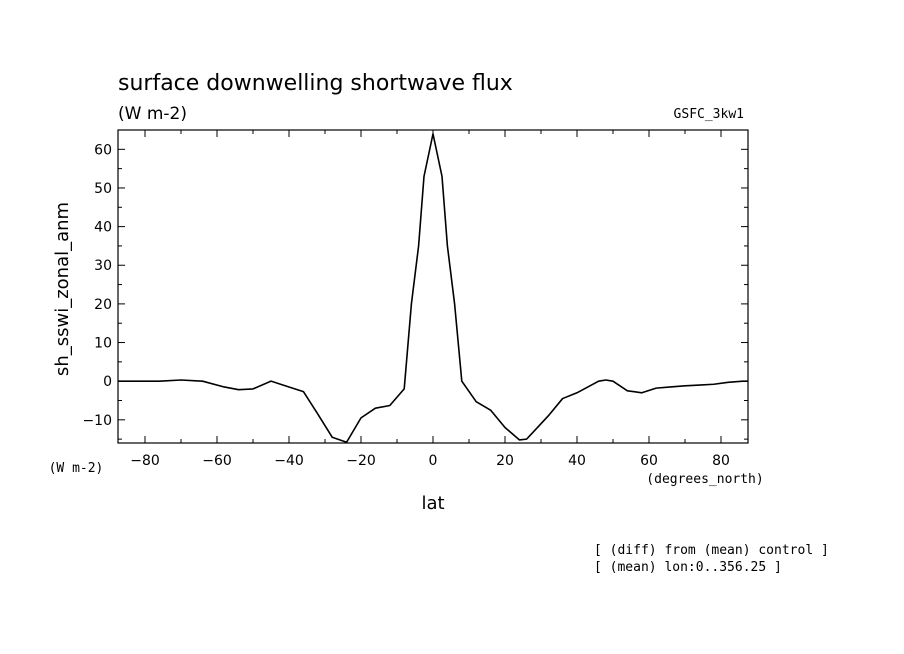 The height and width of the screenshot is (654, 904). Describe the element at coordinates (361, 461) in the screenshot. I see `x-tick-label: −20` at that location.